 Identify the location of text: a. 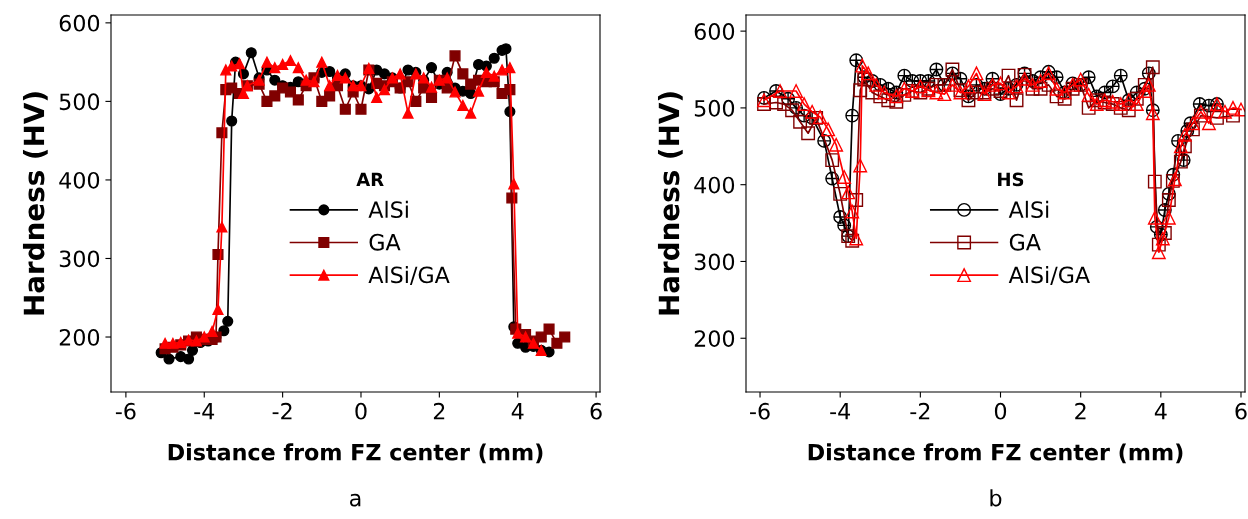
(355, 500).